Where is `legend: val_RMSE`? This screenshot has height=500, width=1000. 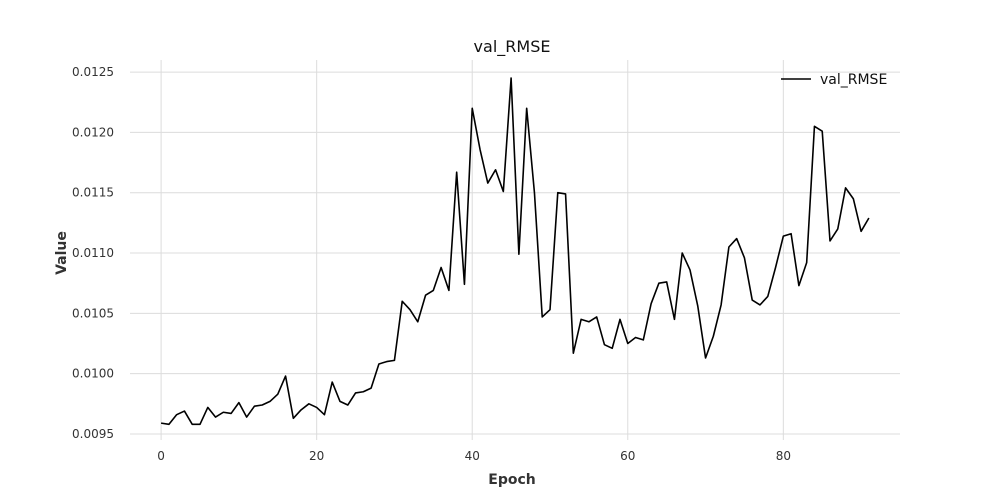
legend: val_RMSE is located at coordinates (834, 80).